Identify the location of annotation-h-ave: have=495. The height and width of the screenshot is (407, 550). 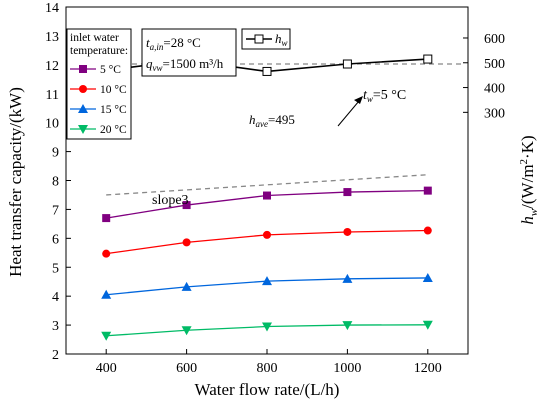
(272, 120).